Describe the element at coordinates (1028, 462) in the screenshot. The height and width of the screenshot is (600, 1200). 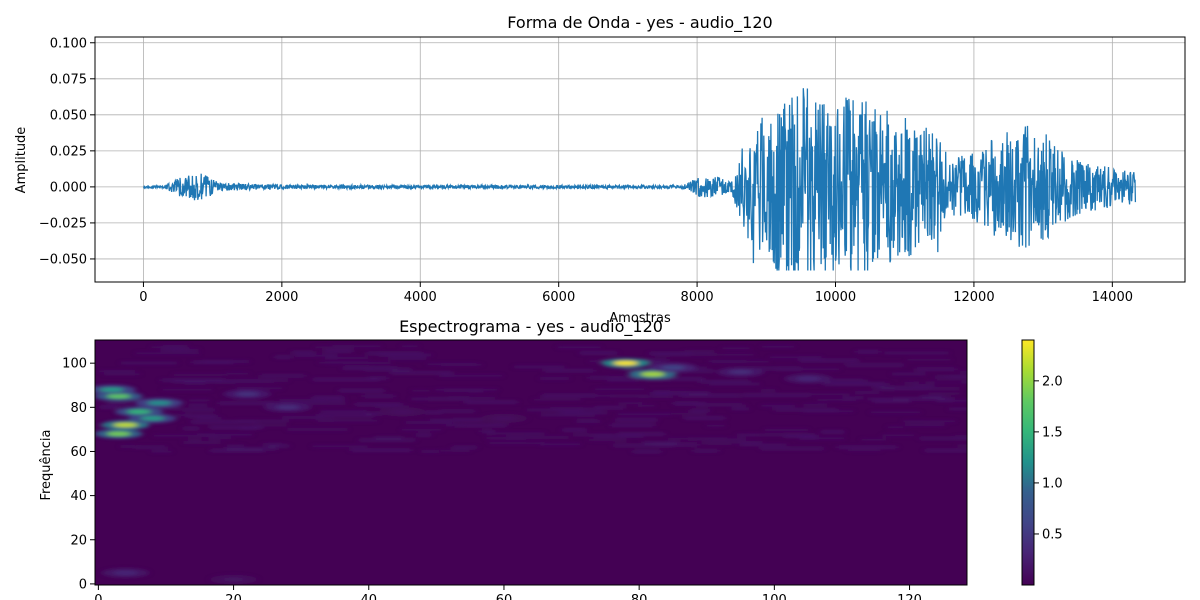
I see `colorbar` at that location.